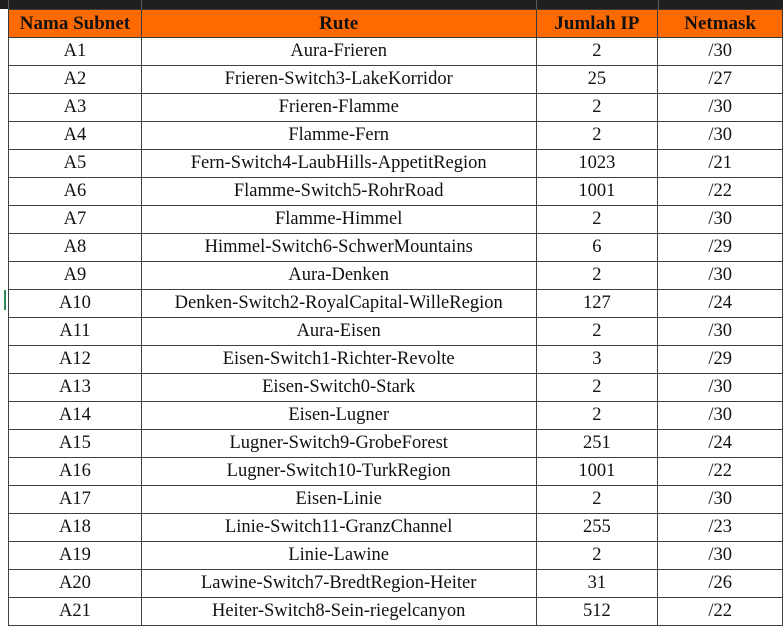 This screenshot has width=783, height=626. I want to click on table-row: A15 Lugner-Switch9-GrobeForest 251/24, so click(395, 443).